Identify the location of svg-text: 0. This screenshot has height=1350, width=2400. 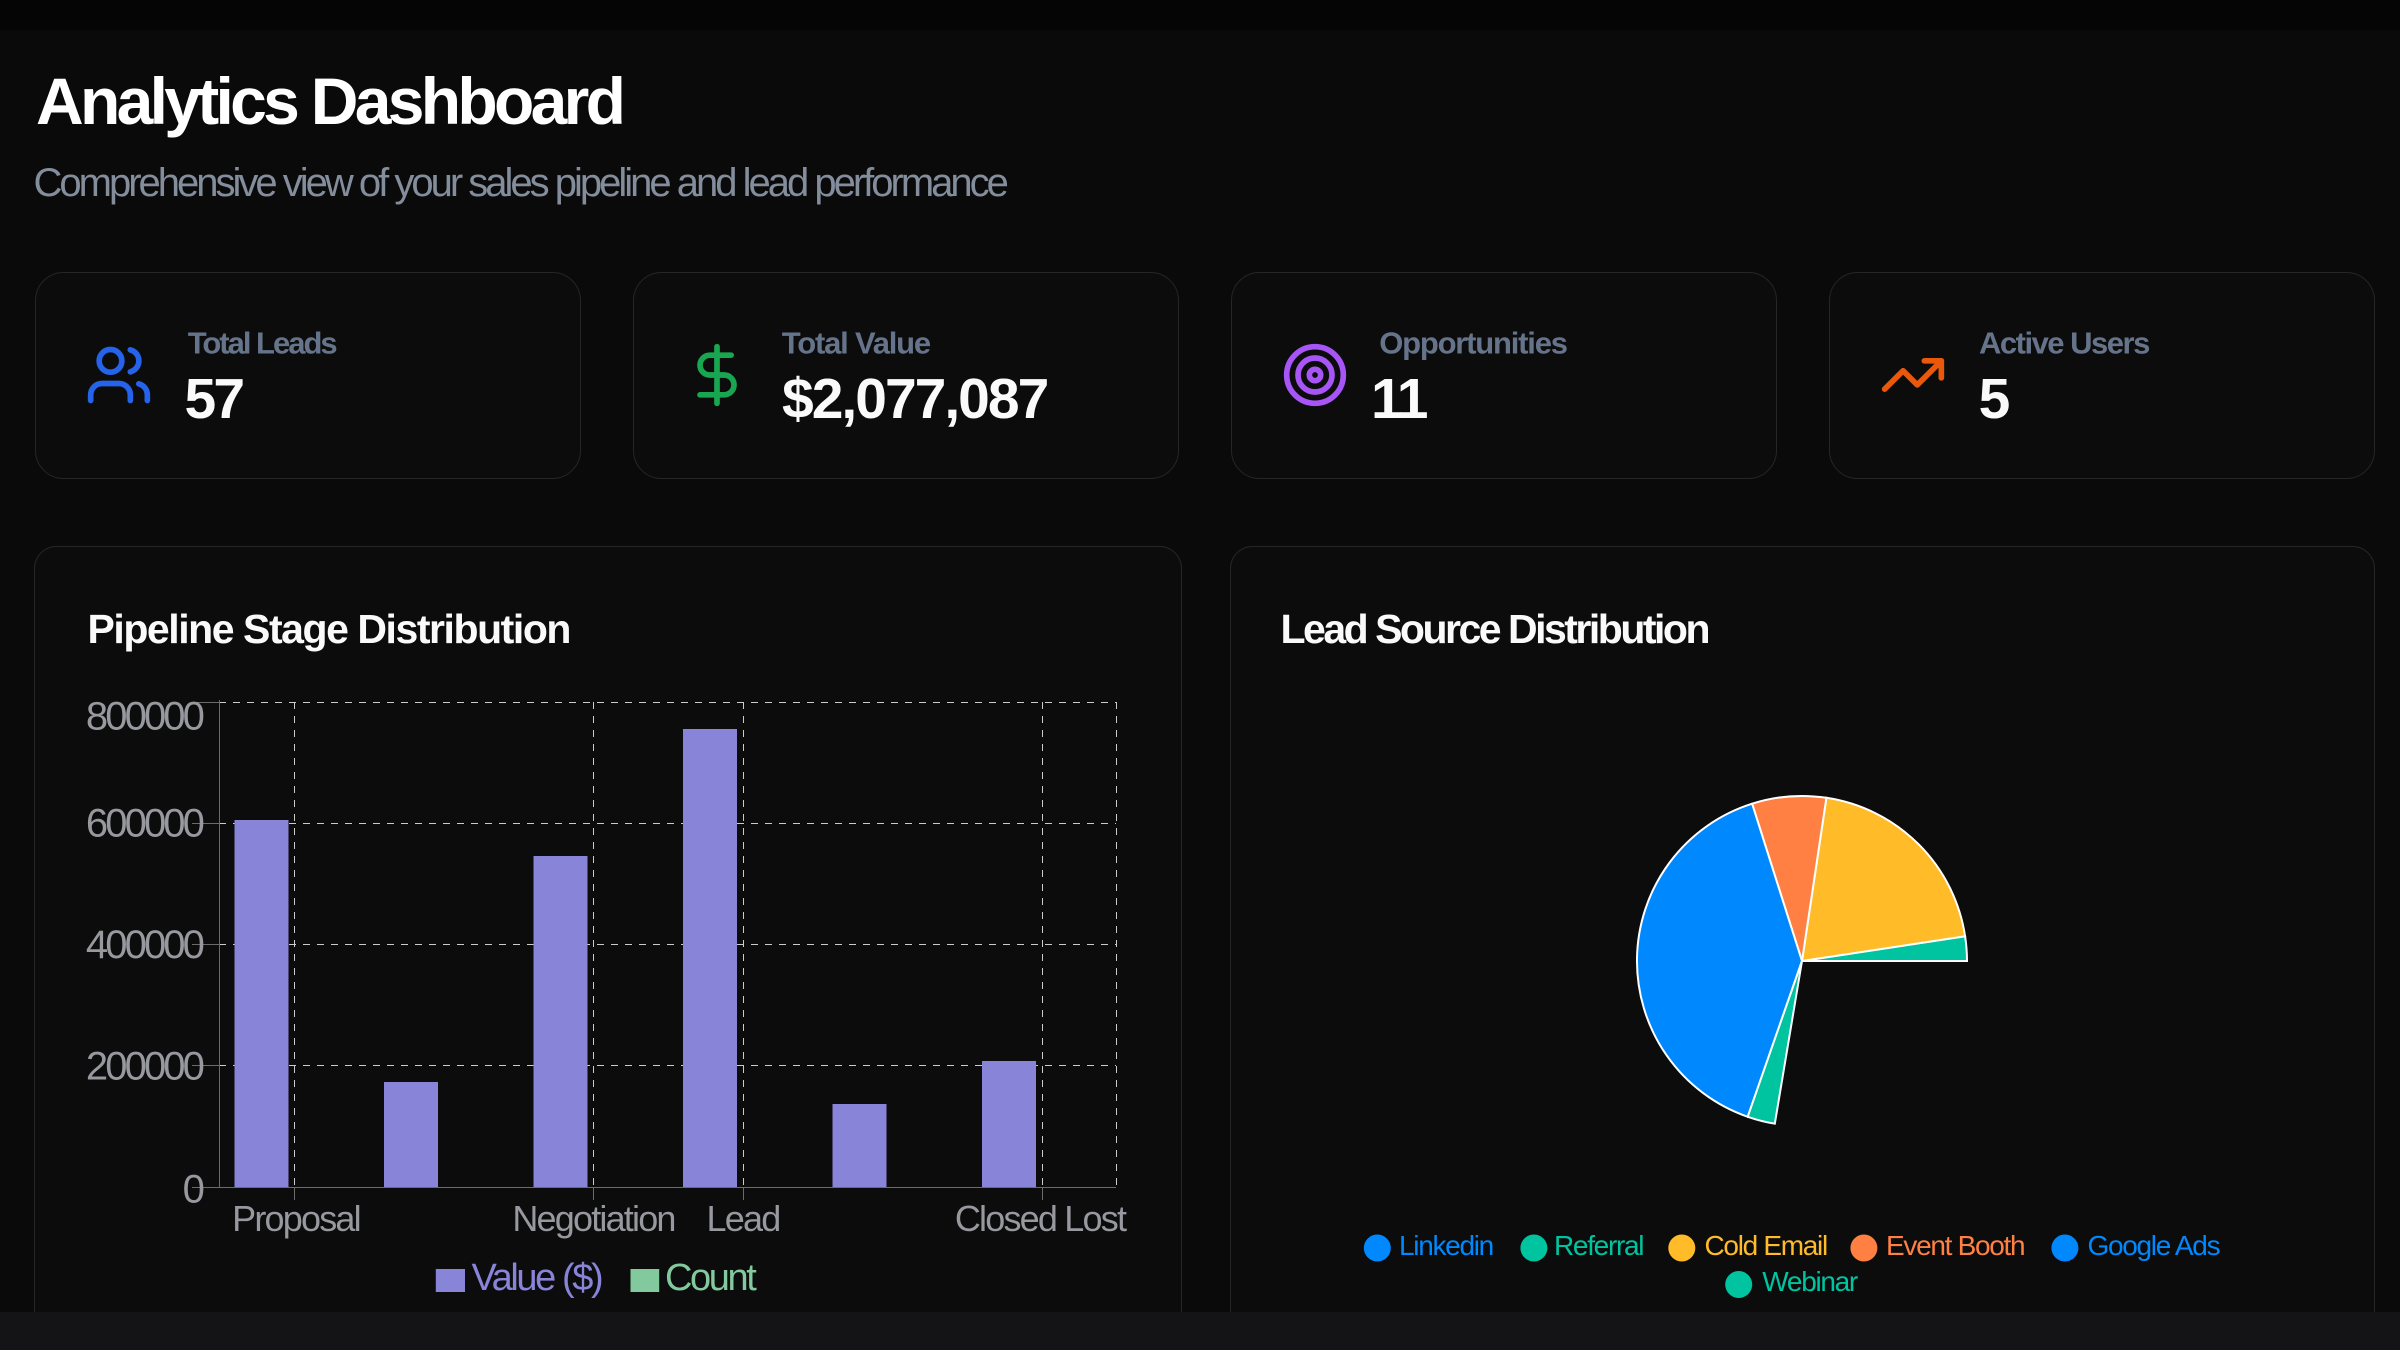
(193, 1190).